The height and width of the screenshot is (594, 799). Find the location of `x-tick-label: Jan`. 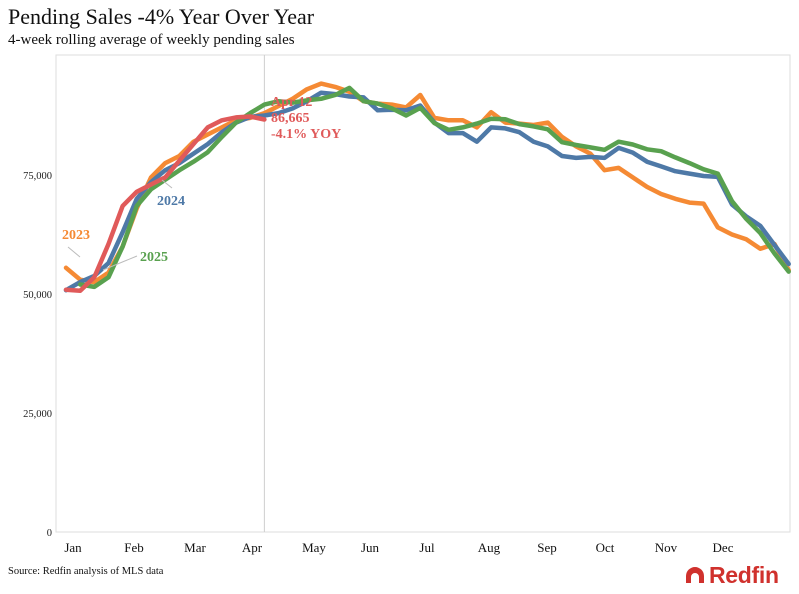

x-tick-label: Jan is located at coordinates (73, 547).